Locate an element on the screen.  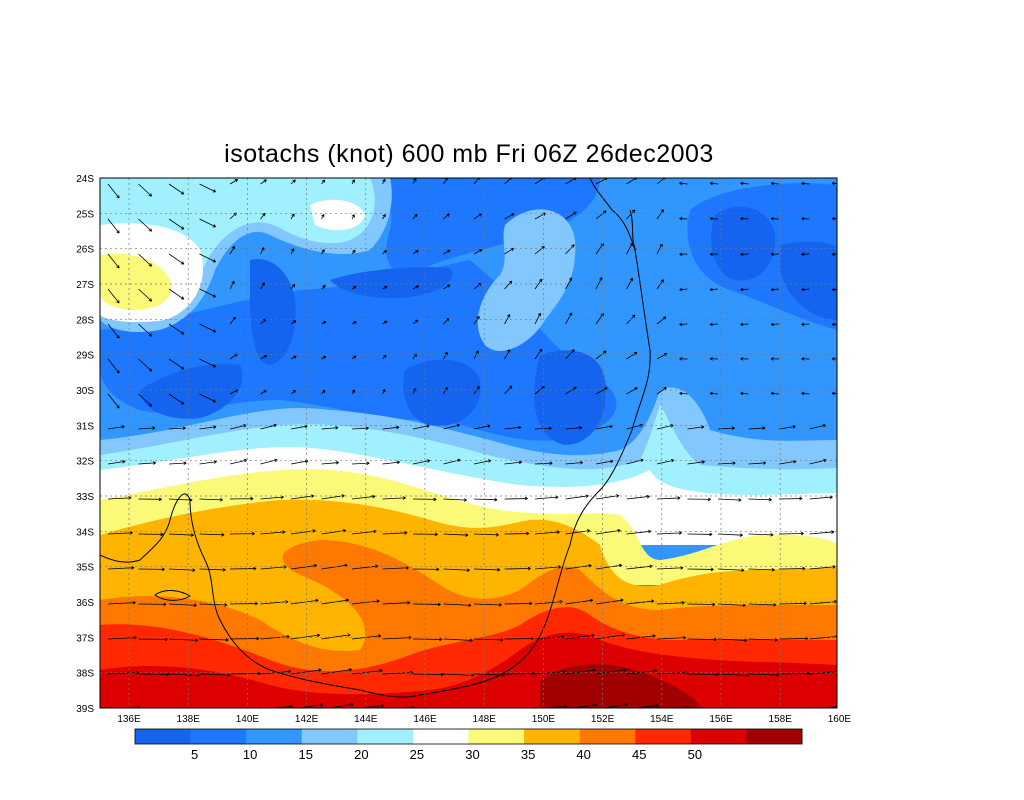
colorbar-label: 40 is located at coordinates (583, 754).